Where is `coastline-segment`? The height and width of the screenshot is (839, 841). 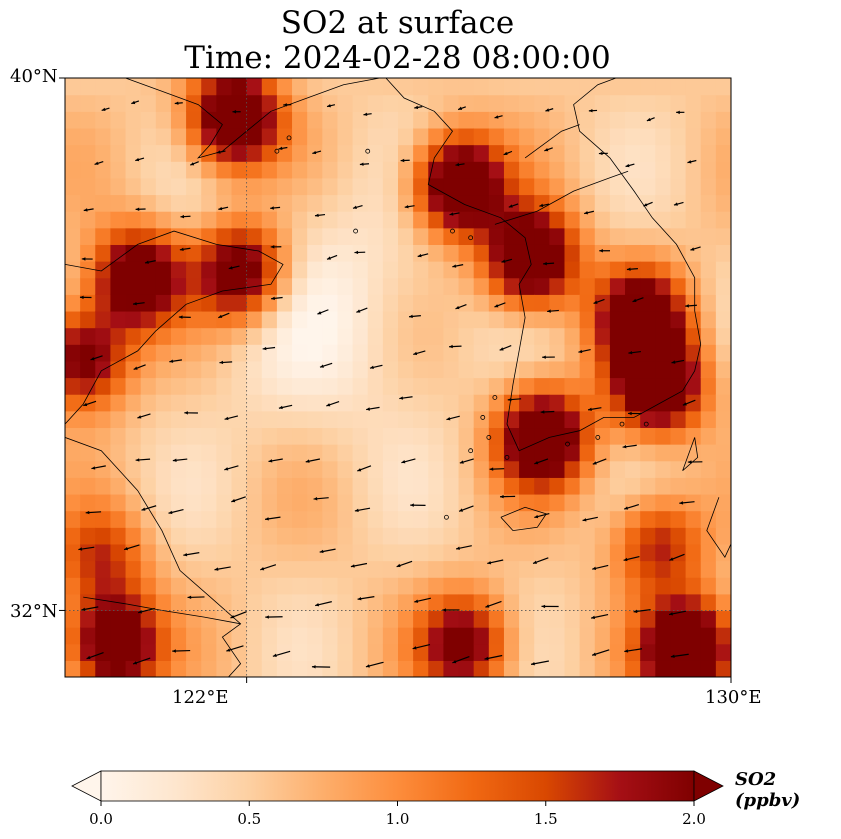
coastline-segment is located at coordinates (252, 118).